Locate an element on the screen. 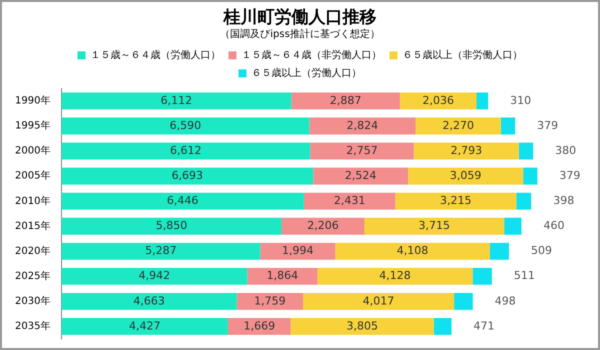  y-tick-label: 2025年 is located at coordinates (32, 276).